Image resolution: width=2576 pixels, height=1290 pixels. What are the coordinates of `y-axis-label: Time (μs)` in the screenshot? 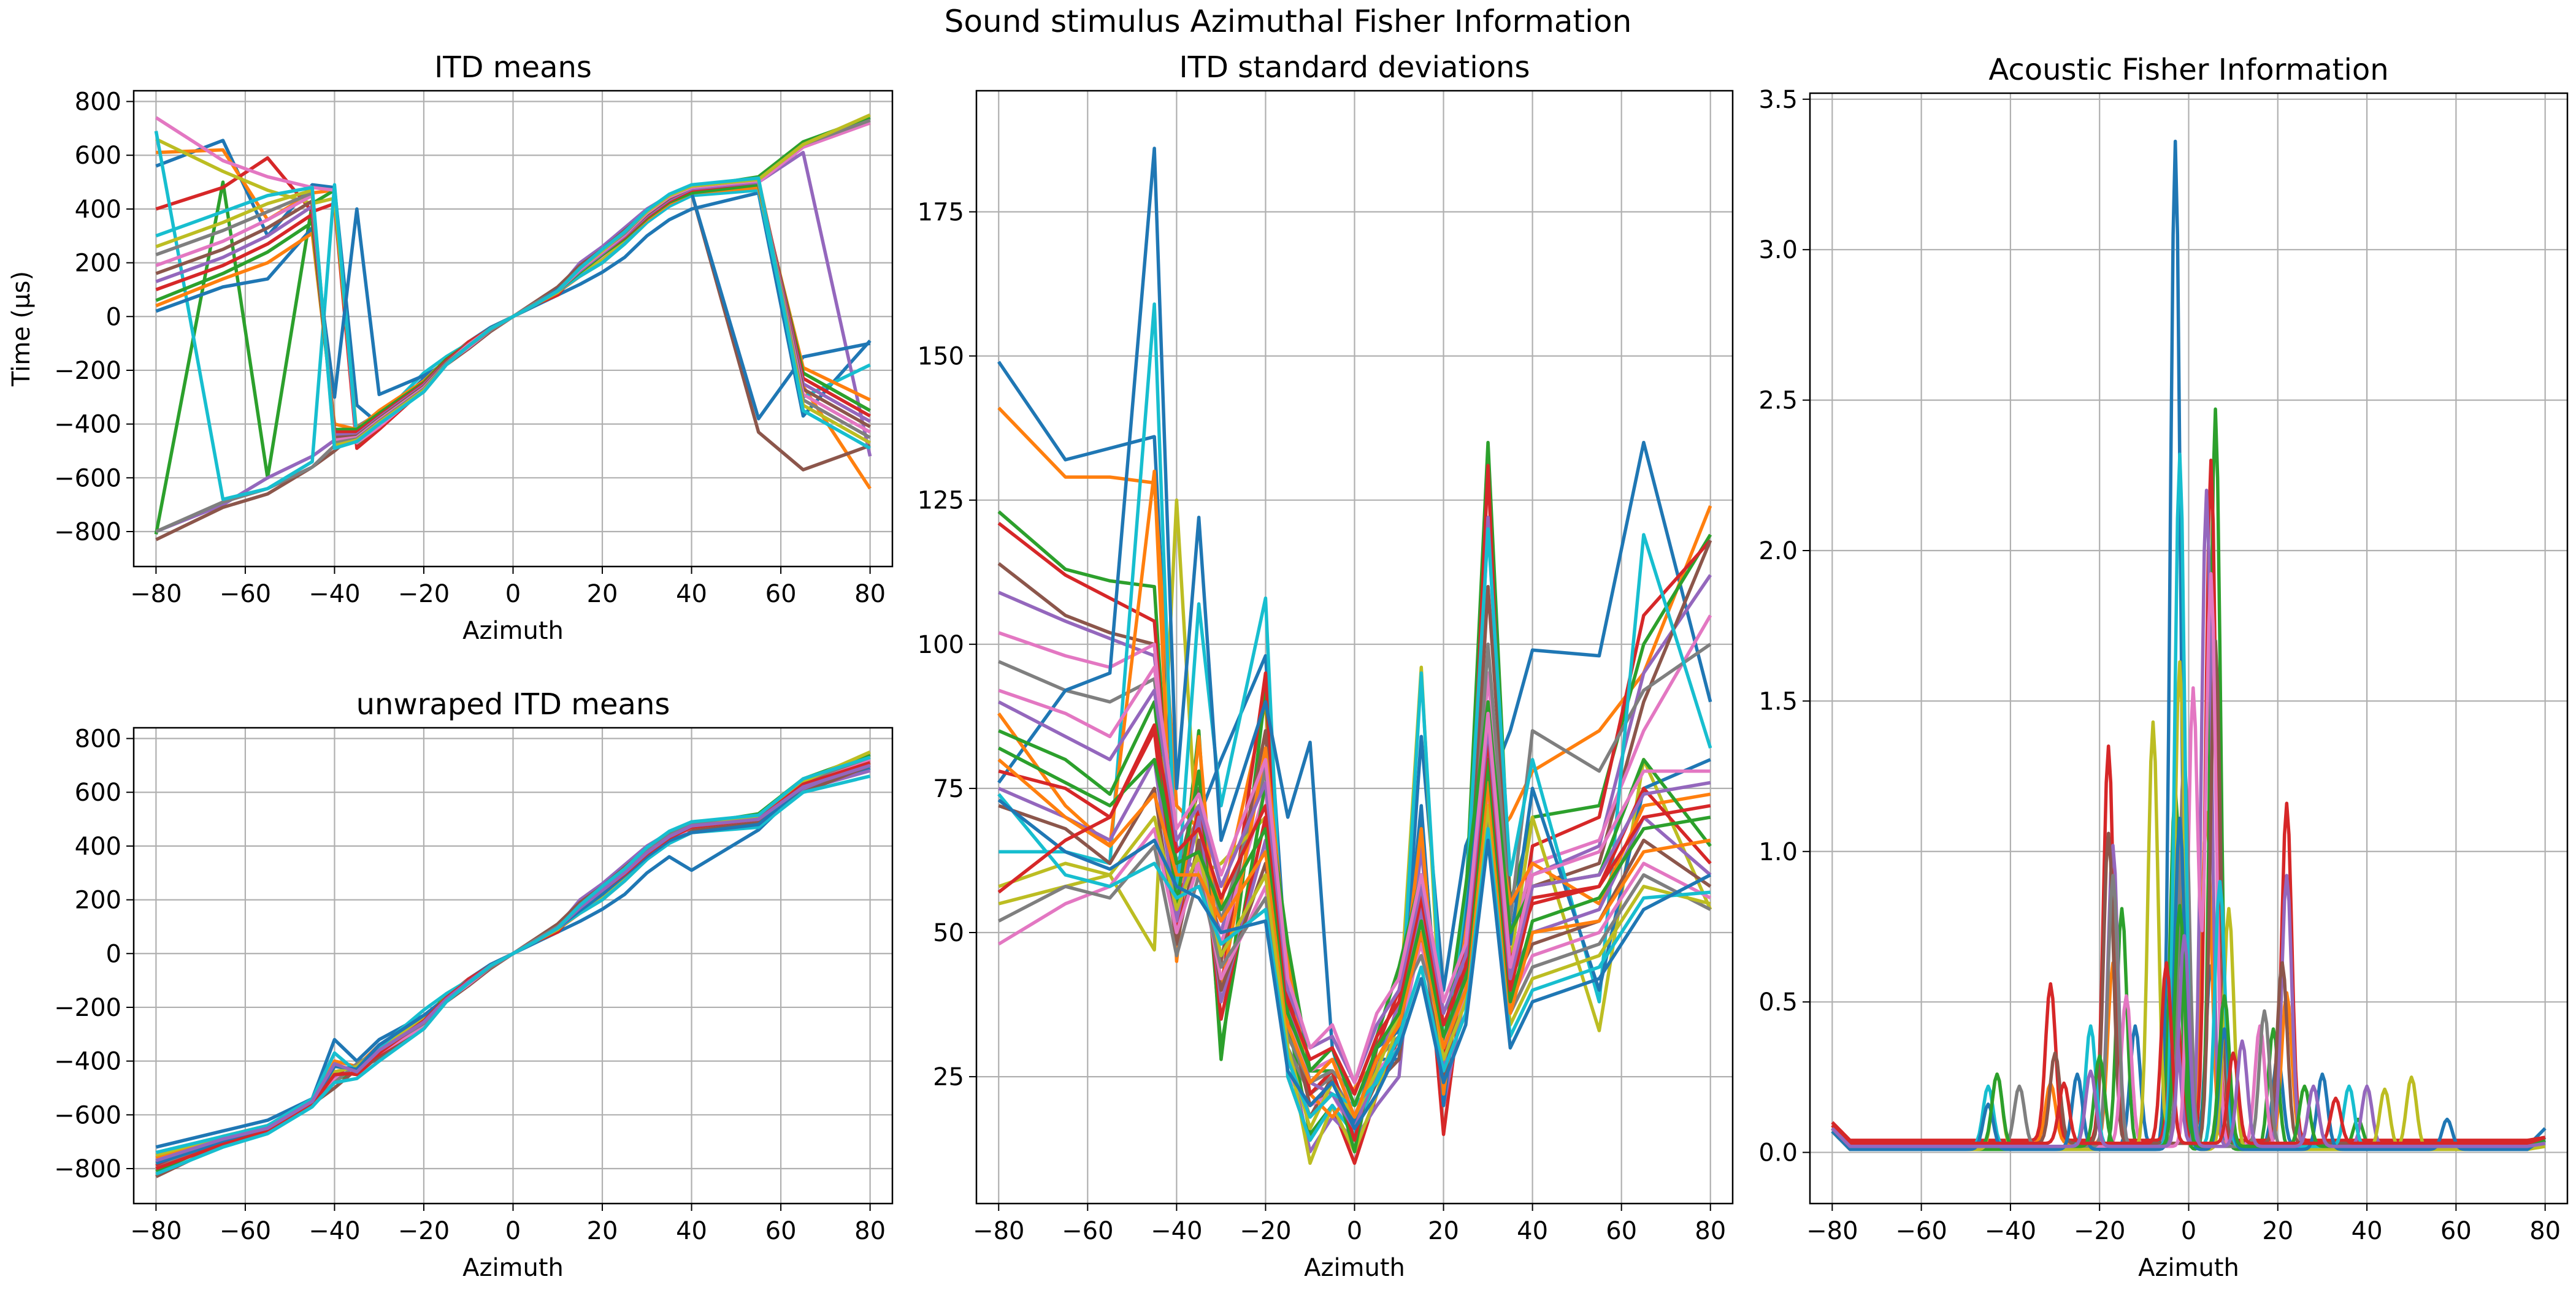 It's located at (21, 329).